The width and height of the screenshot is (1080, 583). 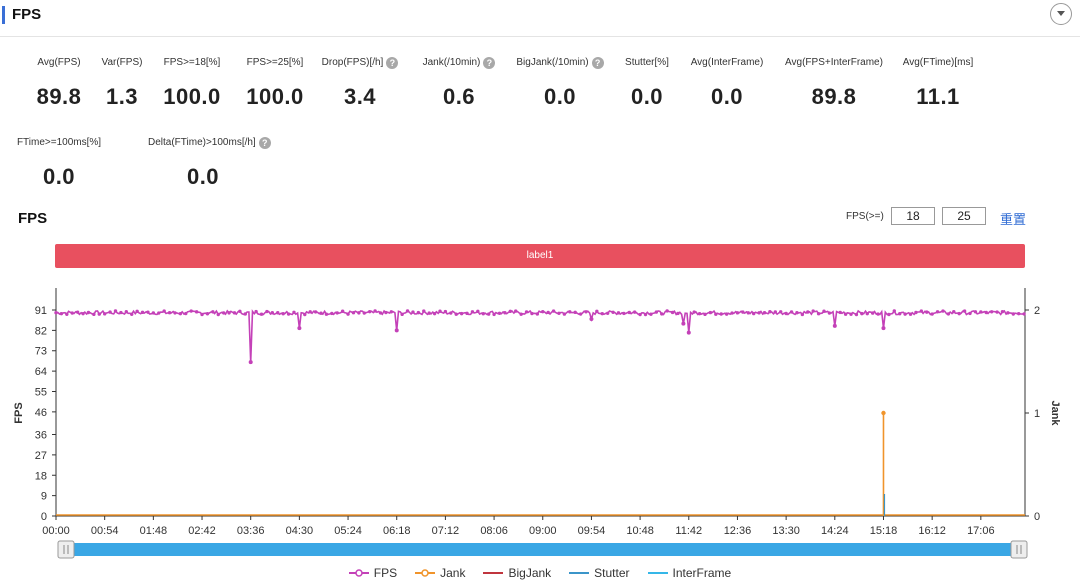 I want to click on reset-button: 重置, so click(x=1013, y=219).